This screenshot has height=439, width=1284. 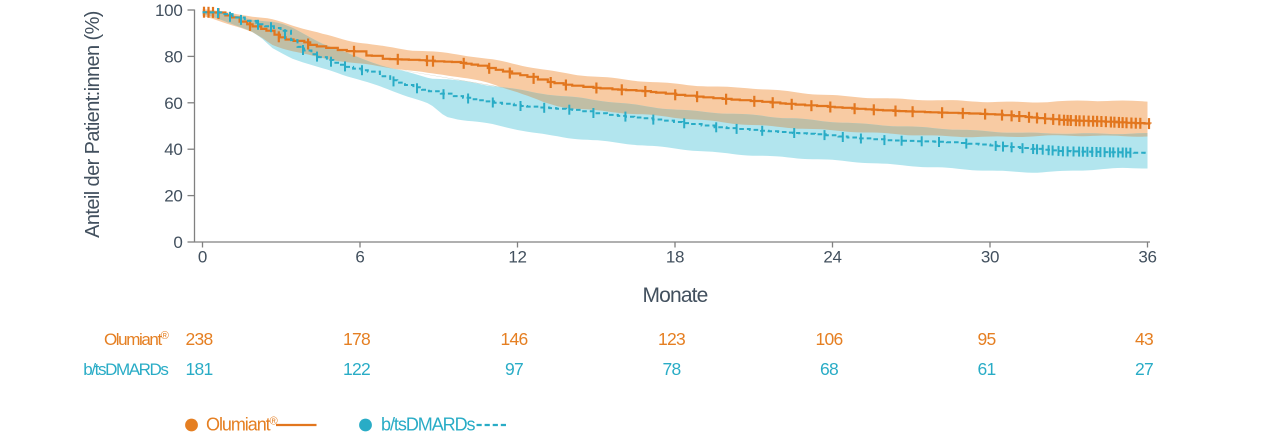 I want to click on svg-text: 97, so click(x=514, y=369).